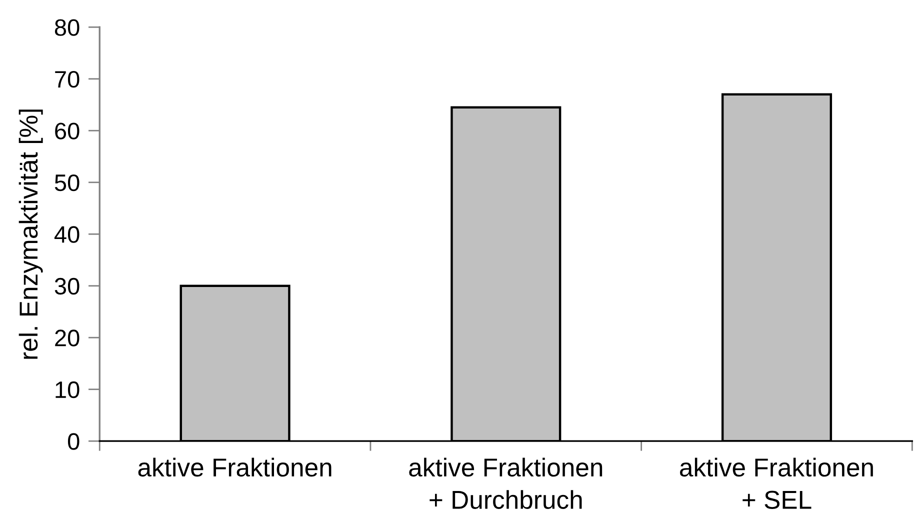 This screenshot has width=914, height=522. Describe the element at coordinates (67, 183) in the screenshot. I see `y-tick-label: 50` at that location.